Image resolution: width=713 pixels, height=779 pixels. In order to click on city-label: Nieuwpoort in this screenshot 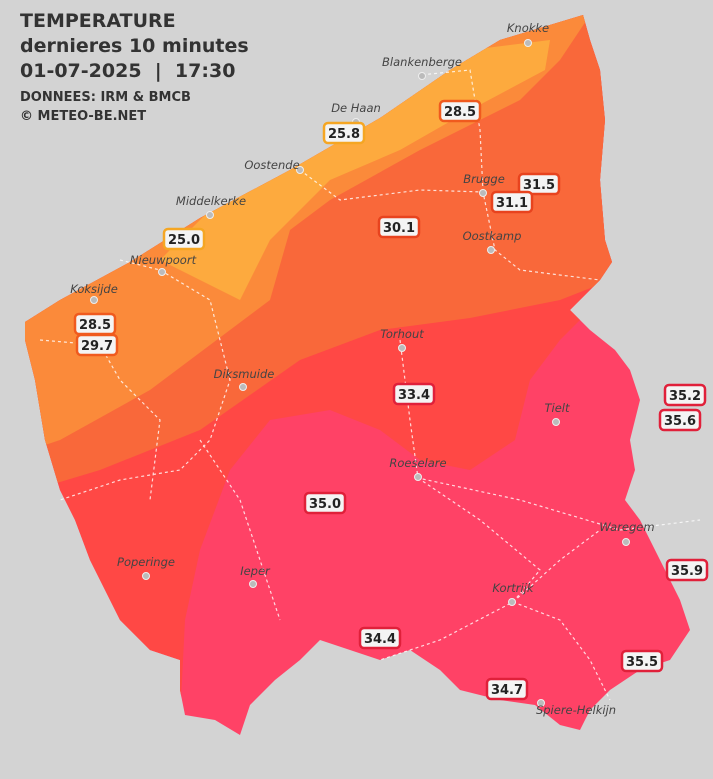, I will do `click(163, 260)`.